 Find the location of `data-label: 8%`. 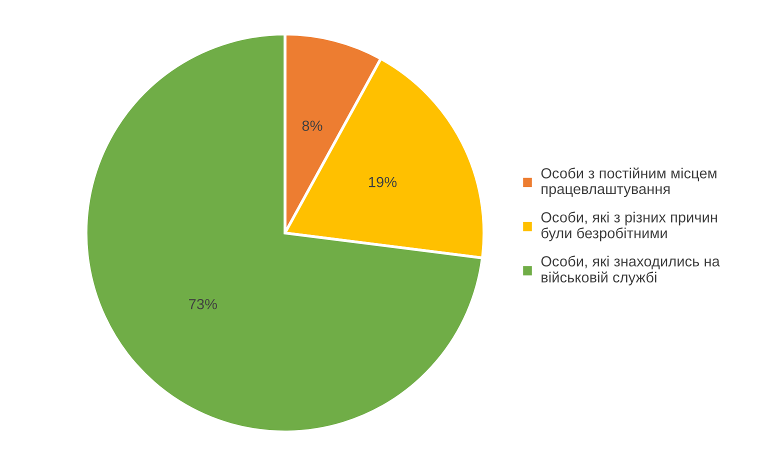

data-label: 8% is located at coordinates (312, 125).